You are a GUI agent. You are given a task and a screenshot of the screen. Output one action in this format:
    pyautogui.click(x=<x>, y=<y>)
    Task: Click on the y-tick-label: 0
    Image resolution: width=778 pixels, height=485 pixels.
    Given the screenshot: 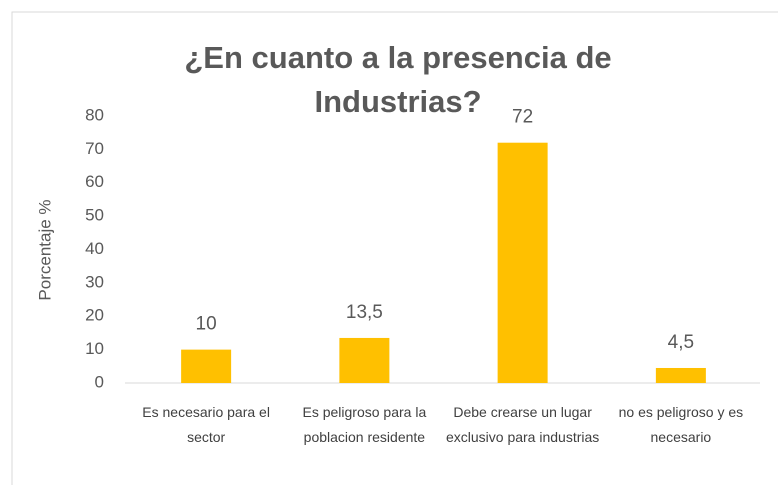 What is the action you would take?
    pyautogui.click(x=99, y=381)
    